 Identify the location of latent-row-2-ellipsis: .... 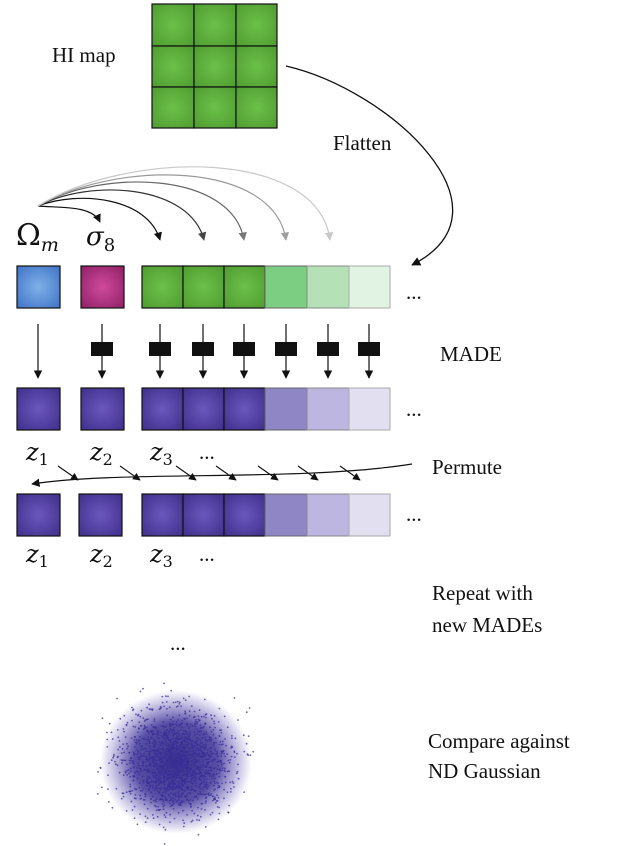
(414, 514).